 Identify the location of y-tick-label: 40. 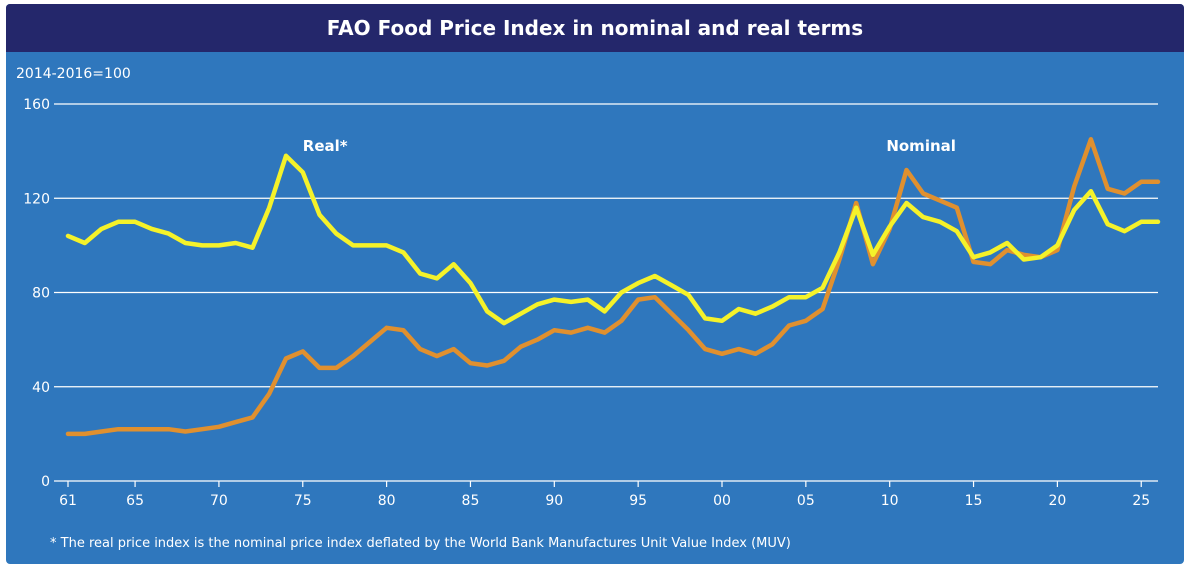
(41, 388).